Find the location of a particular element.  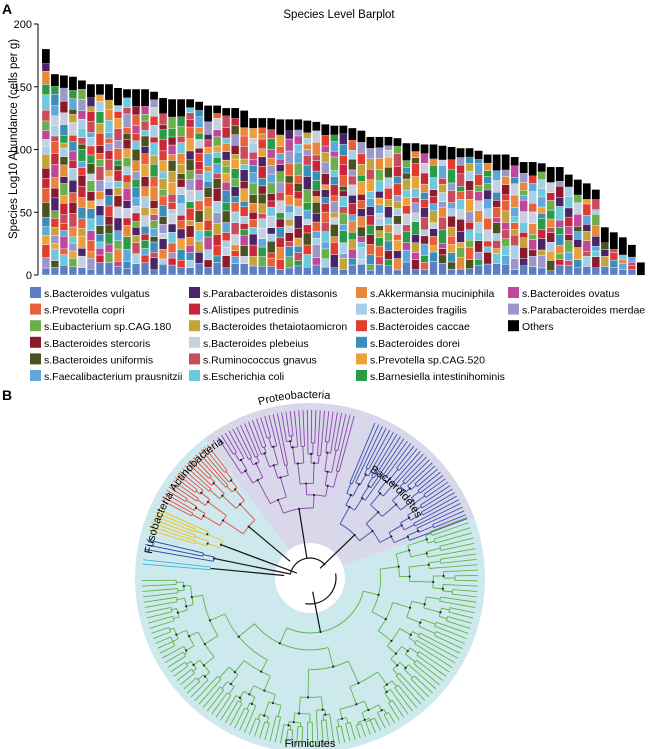

legend-entry: s.Bacteroides stercoris is located at coordinates (90, 343).